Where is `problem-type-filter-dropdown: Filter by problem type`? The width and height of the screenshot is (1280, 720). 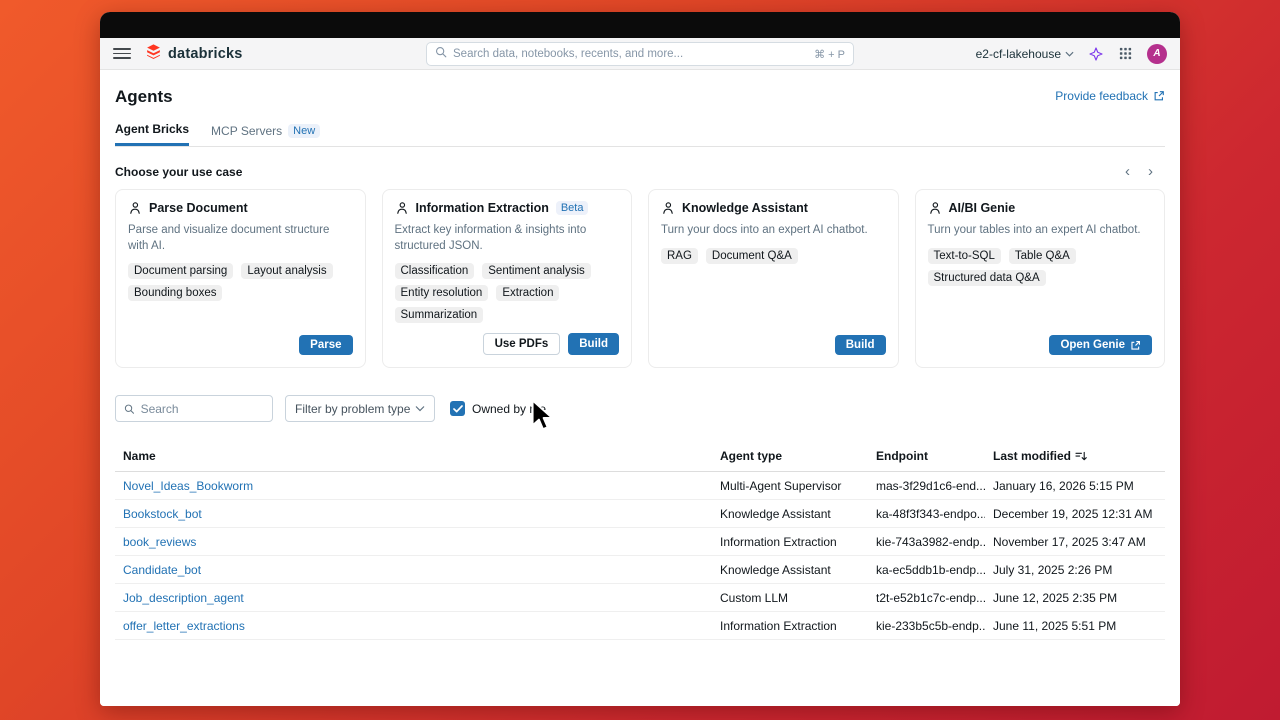 problem-type-filter-dropdown: Filter by problem type is located at coordinates (360, 409).